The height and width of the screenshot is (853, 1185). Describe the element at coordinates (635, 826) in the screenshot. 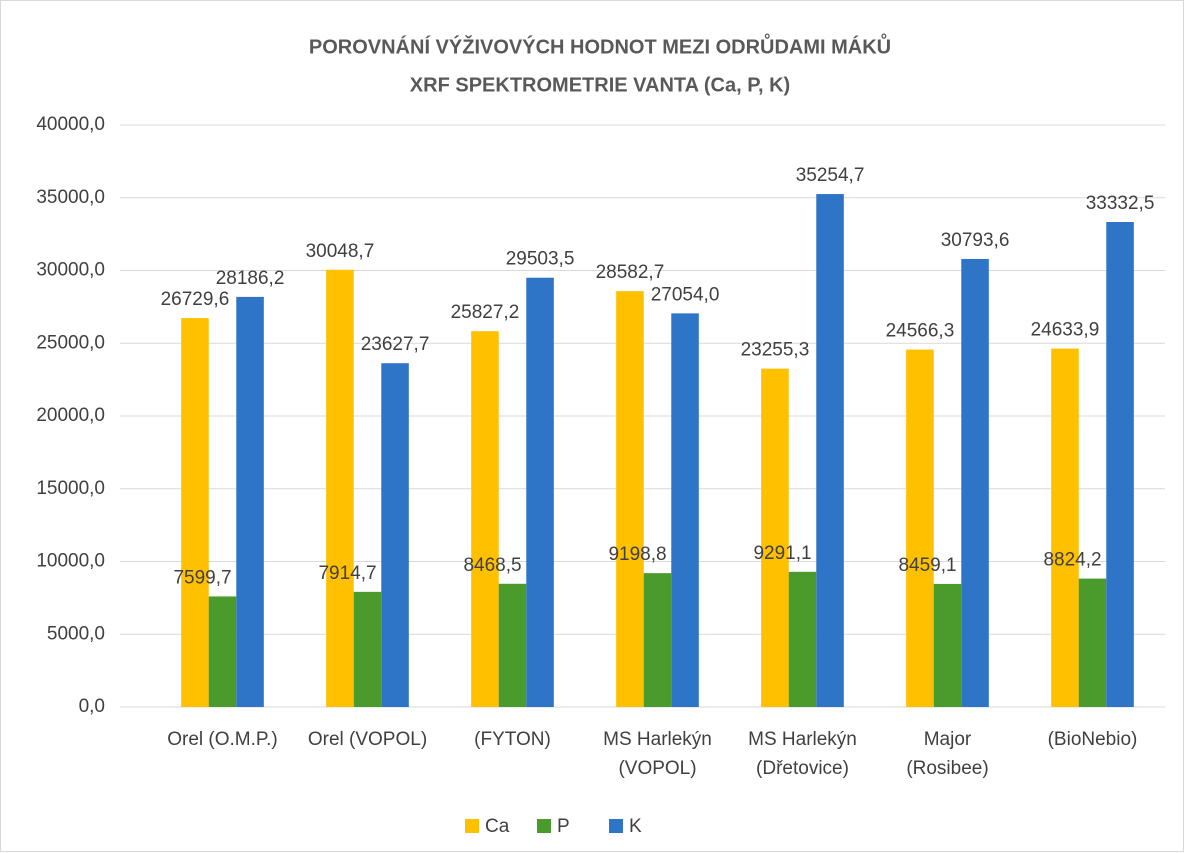

I see `legend-label: K` at that location.